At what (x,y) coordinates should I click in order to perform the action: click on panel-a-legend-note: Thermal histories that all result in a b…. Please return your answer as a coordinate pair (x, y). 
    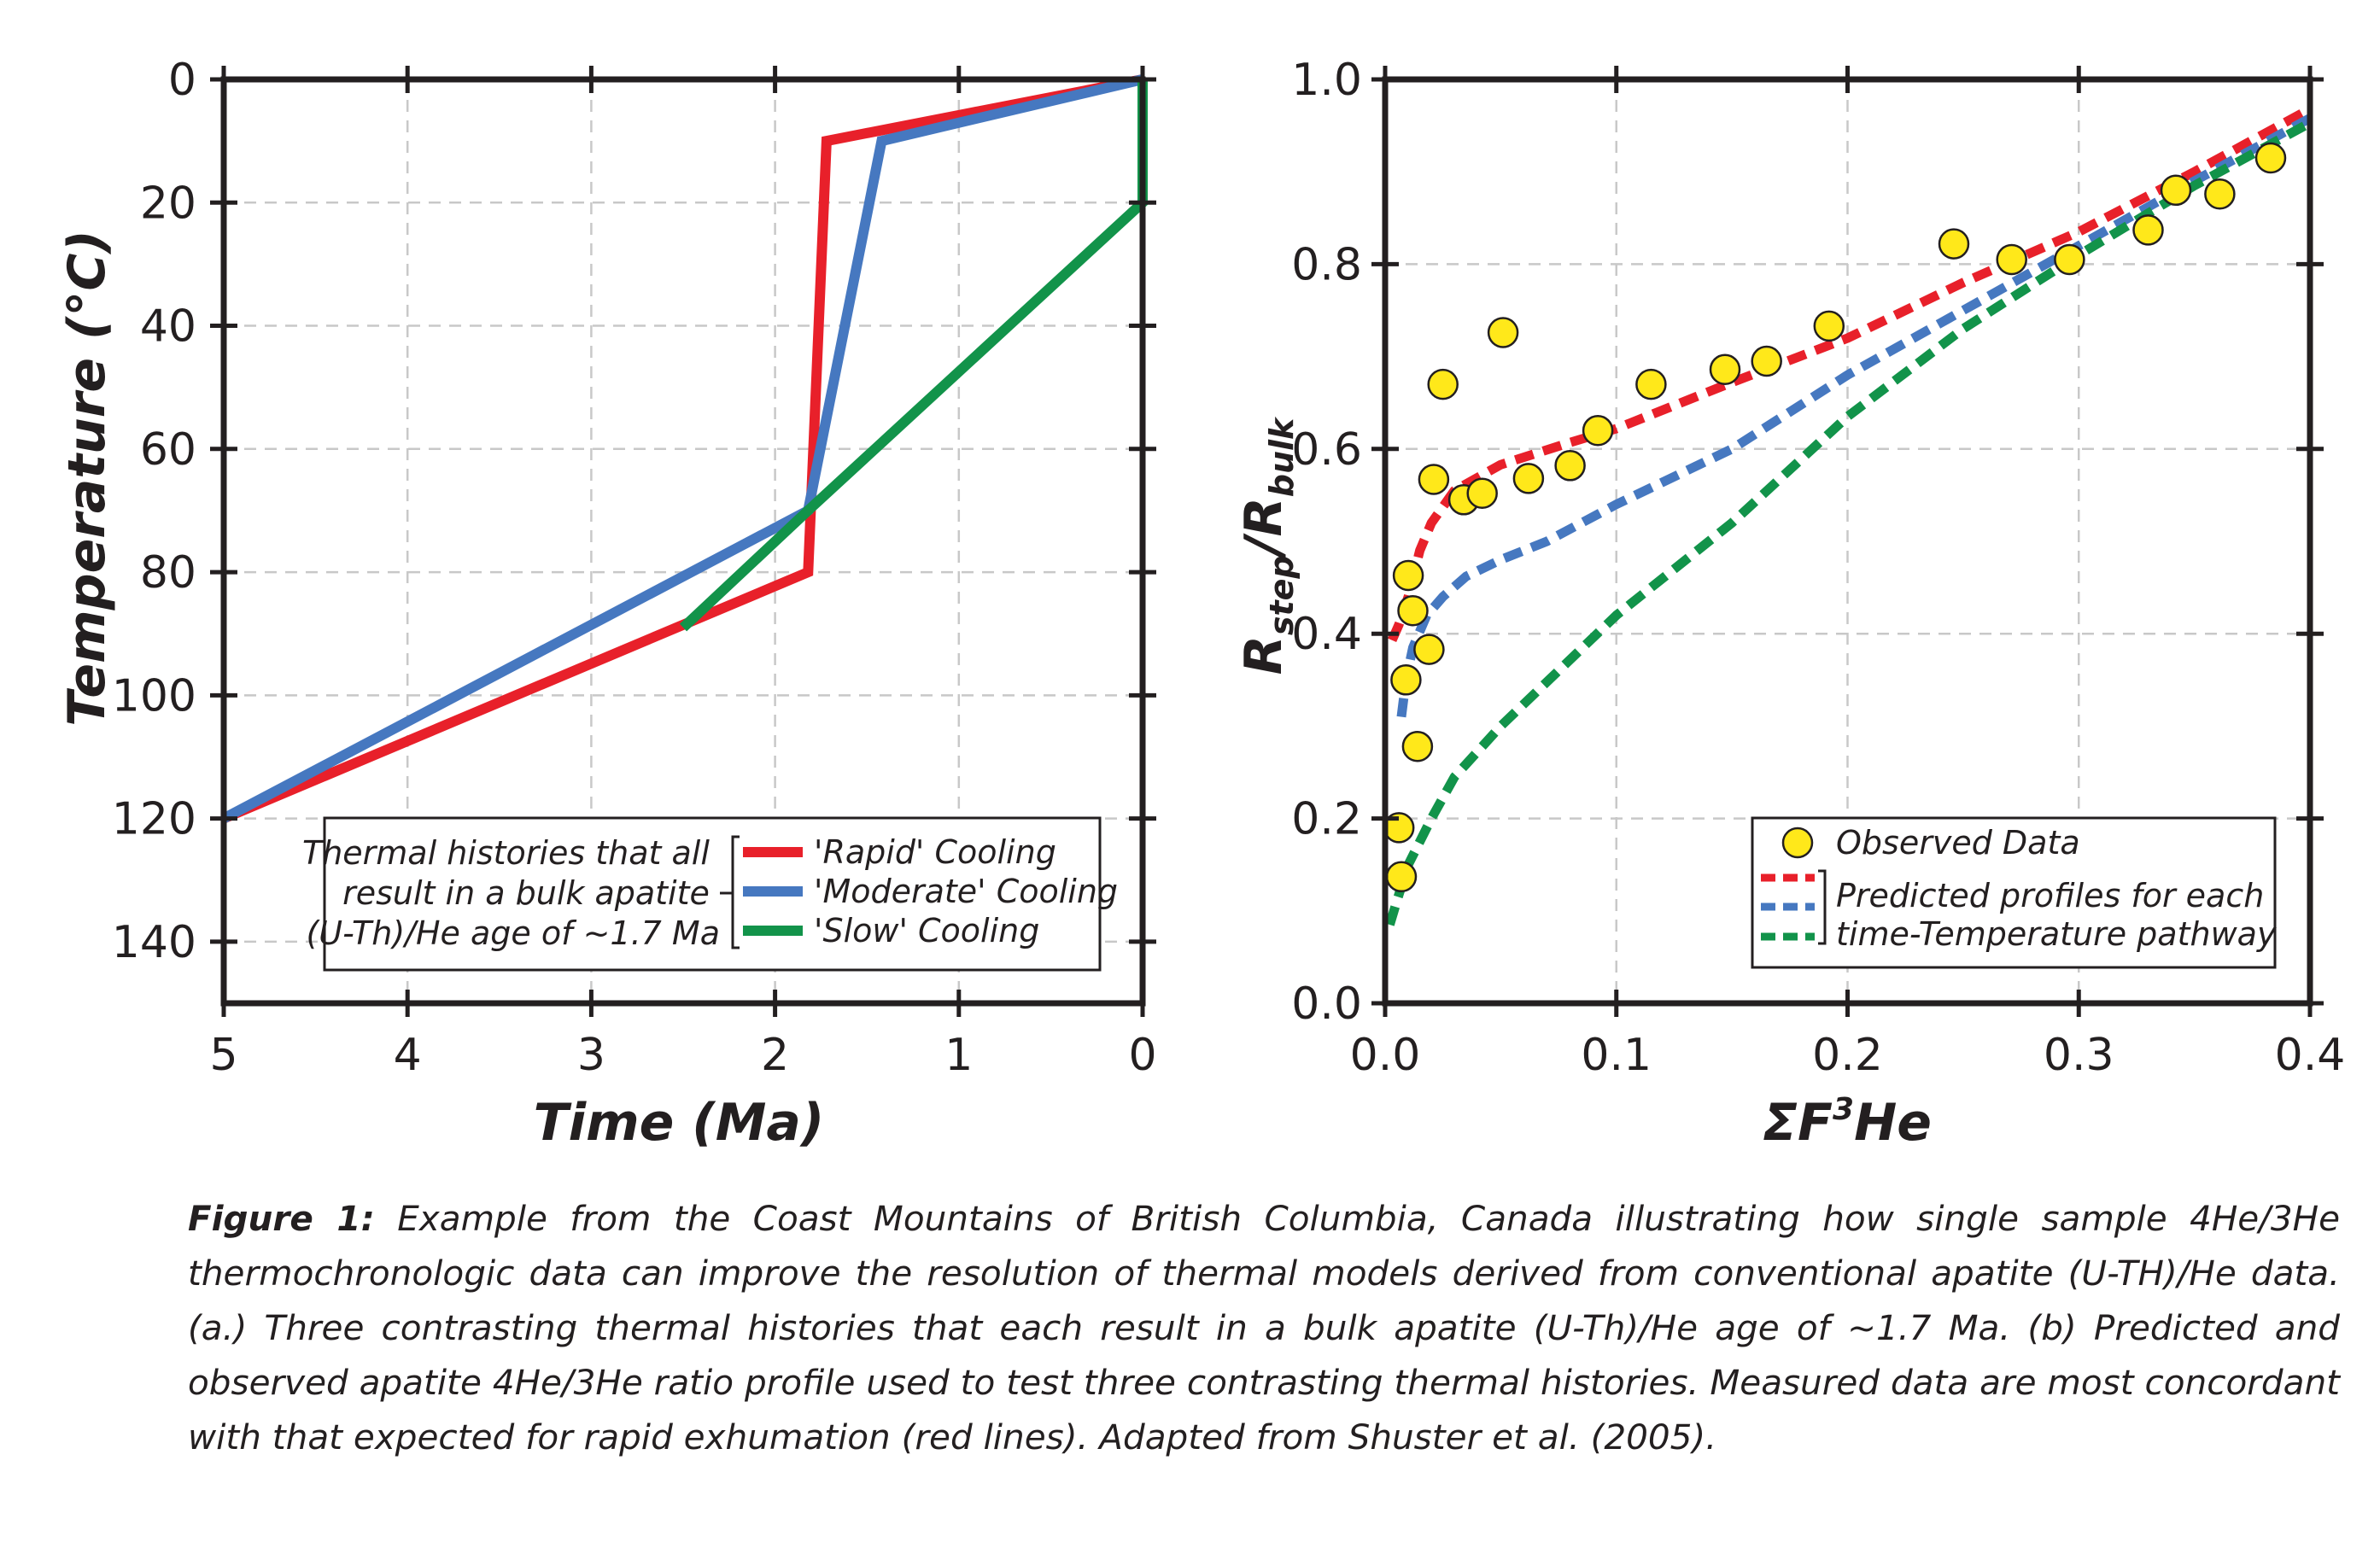
    Looking at the image, I should click on (511, 893).